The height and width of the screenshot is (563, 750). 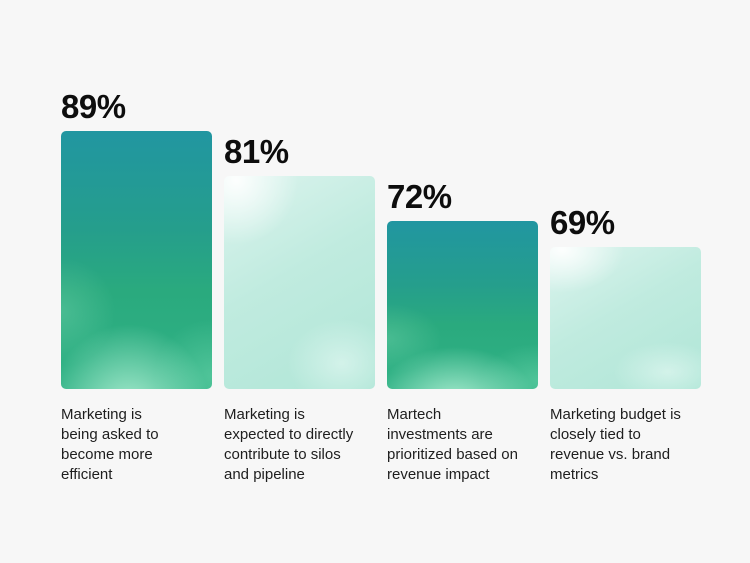 What do you see at coordinates (256, 151) in the screenshot?
I see `bar-value-label: 81%` at bounding box center [256, 151].